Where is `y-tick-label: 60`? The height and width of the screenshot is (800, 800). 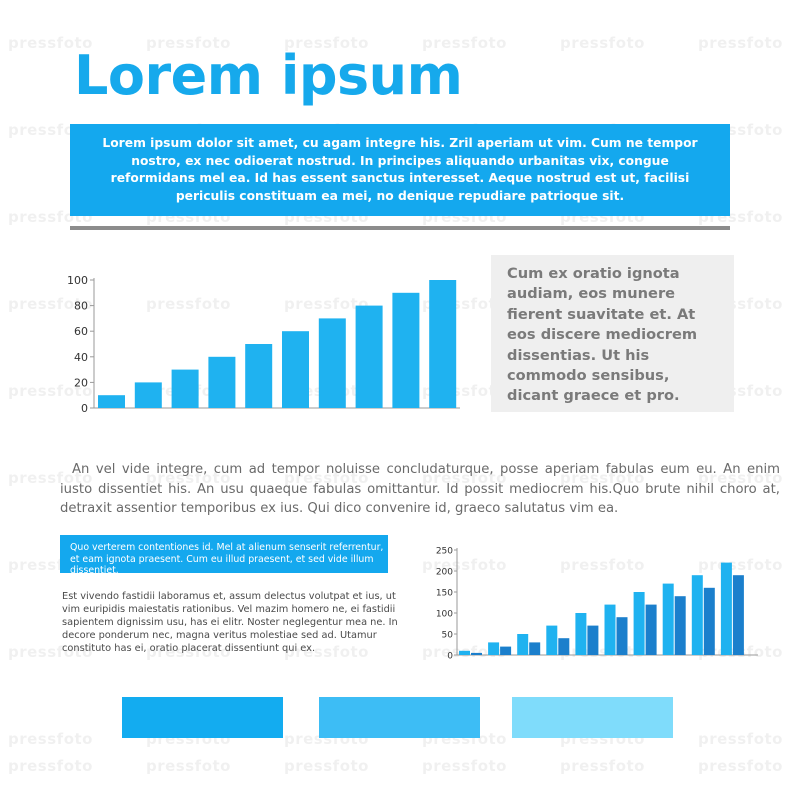
y-tick-label: 60 is located at coordinates (81, 331).